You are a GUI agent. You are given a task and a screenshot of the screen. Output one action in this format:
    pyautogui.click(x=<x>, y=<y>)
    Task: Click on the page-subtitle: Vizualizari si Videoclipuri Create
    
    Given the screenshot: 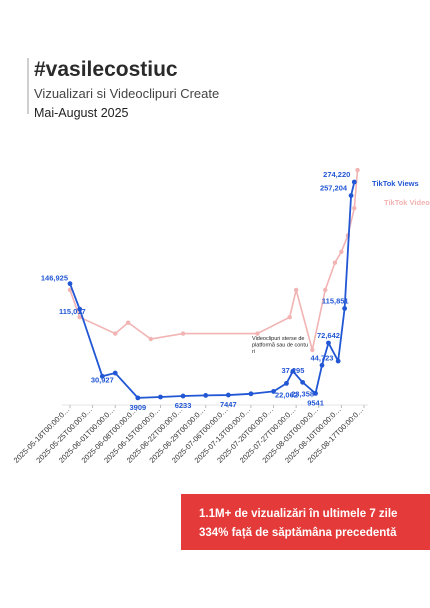 What is the action you would take?
    pyautogui.click(x=127, y=93)
    